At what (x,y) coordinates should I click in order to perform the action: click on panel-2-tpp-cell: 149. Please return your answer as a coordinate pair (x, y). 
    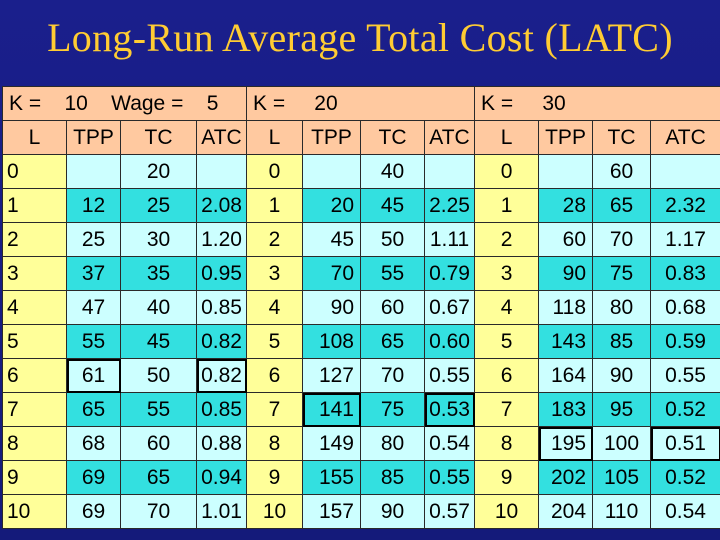
    Looking at the image, I should click on (331, 443).